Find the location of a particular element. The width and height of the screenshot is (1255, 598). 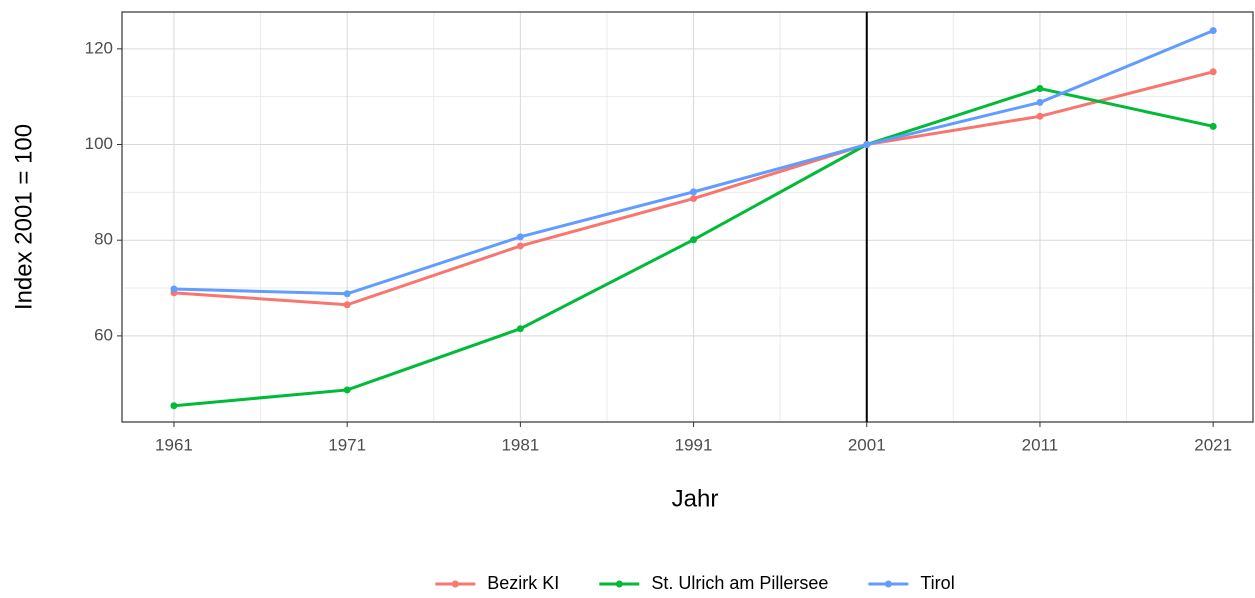

x-tick-label: 2011 is located at coordinates (1040, 444).